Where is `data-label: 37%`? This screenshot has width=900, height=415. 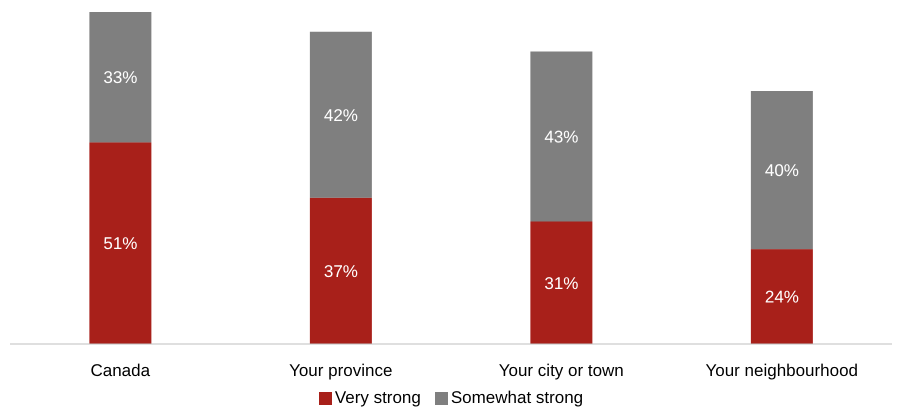 data-label: 37% is located at coordinates (341, 271).